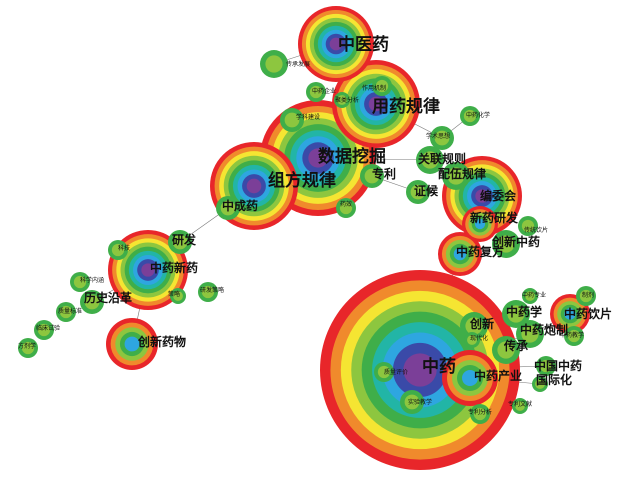 The width and height of the screenshot is (624, 480). I want to click on label-chuancheng: 传承, so click(515, 345).